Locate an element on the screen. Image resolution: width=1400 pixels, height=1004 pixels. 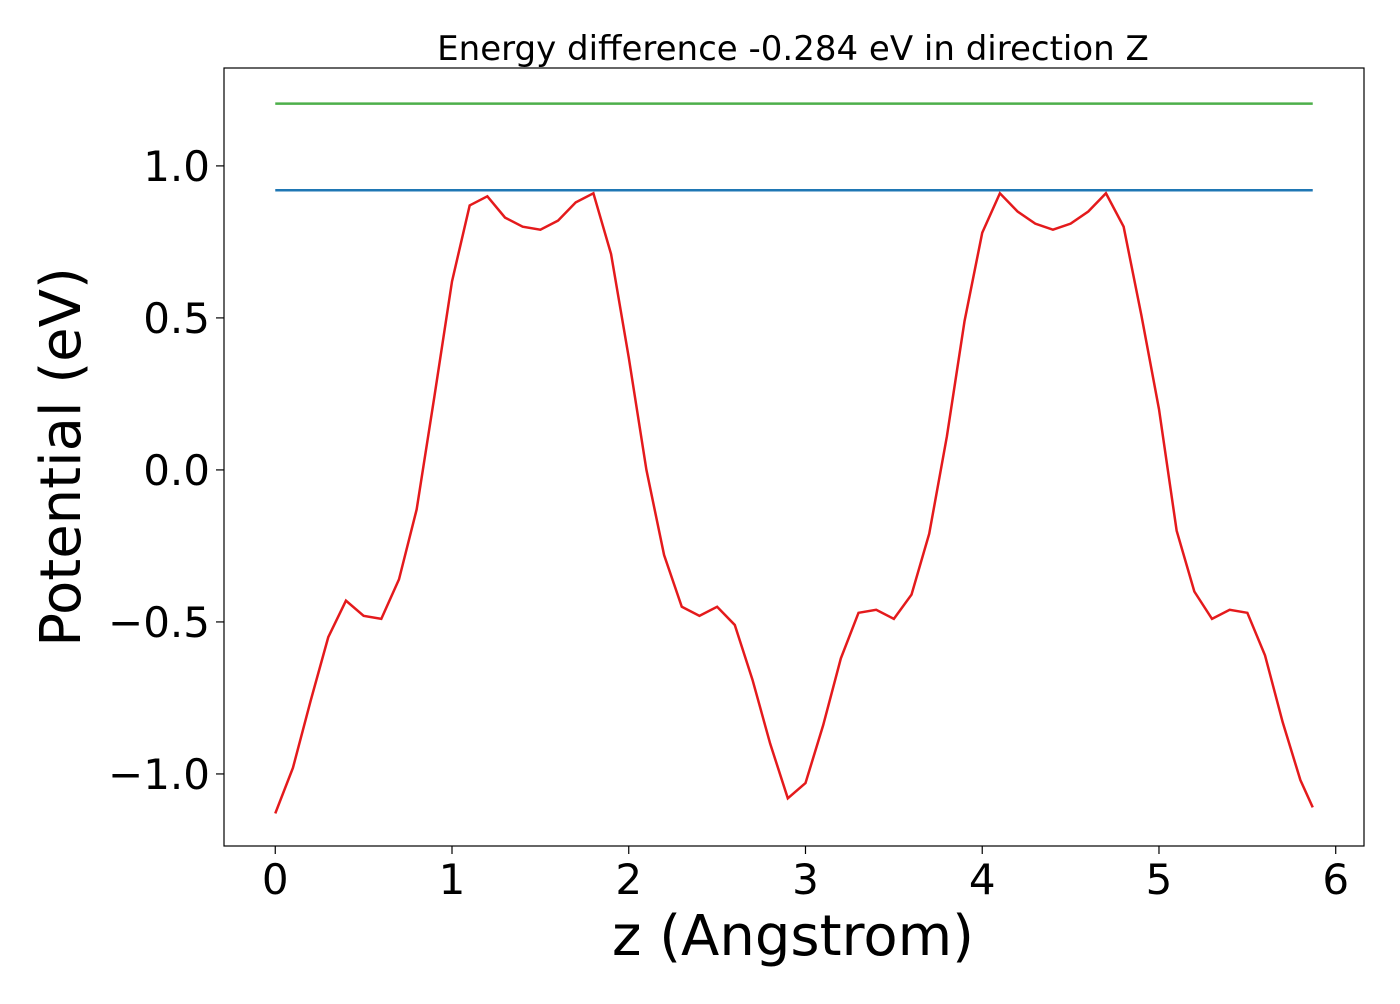
x-tick-label: 3 is located at coordinates (805, 879).